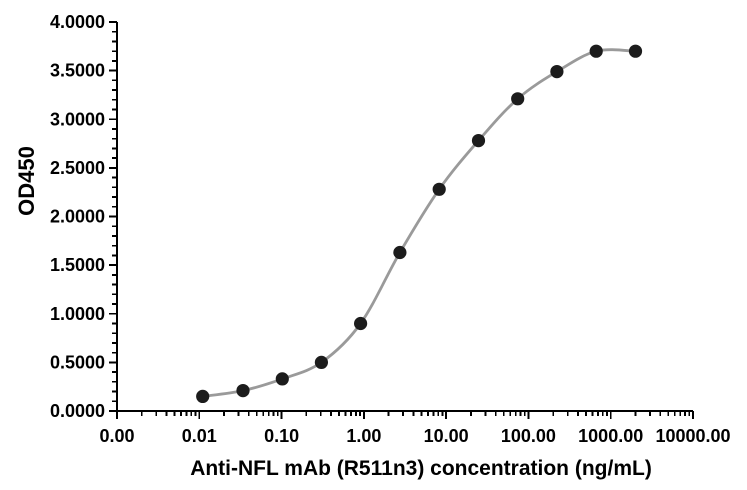  What do you see at coordinates (528, 436) in the screenshot?
I see `x-tick-label: 100.00` at bounding box center [528, 436].